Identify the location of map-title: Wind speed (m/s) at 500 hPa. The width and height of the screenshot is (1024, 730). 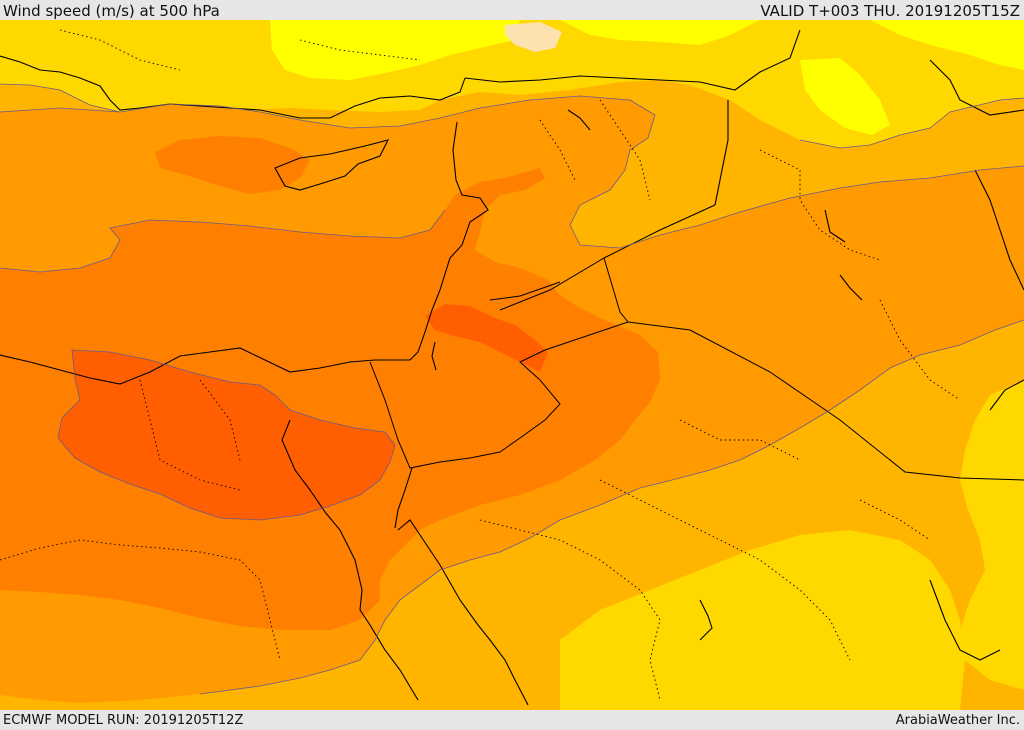
(111, 11).